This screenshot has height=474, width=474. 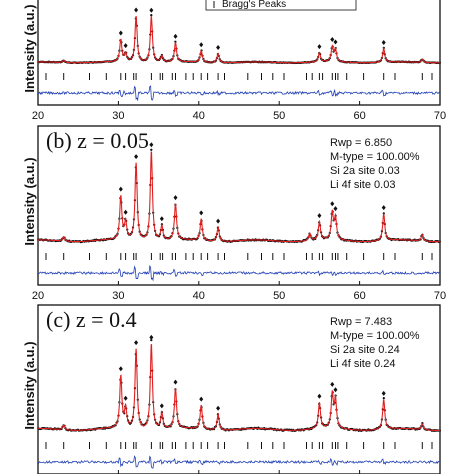 I want to click on fit-annotation: Si 2a site 0.03, so click(x=365, y=171).